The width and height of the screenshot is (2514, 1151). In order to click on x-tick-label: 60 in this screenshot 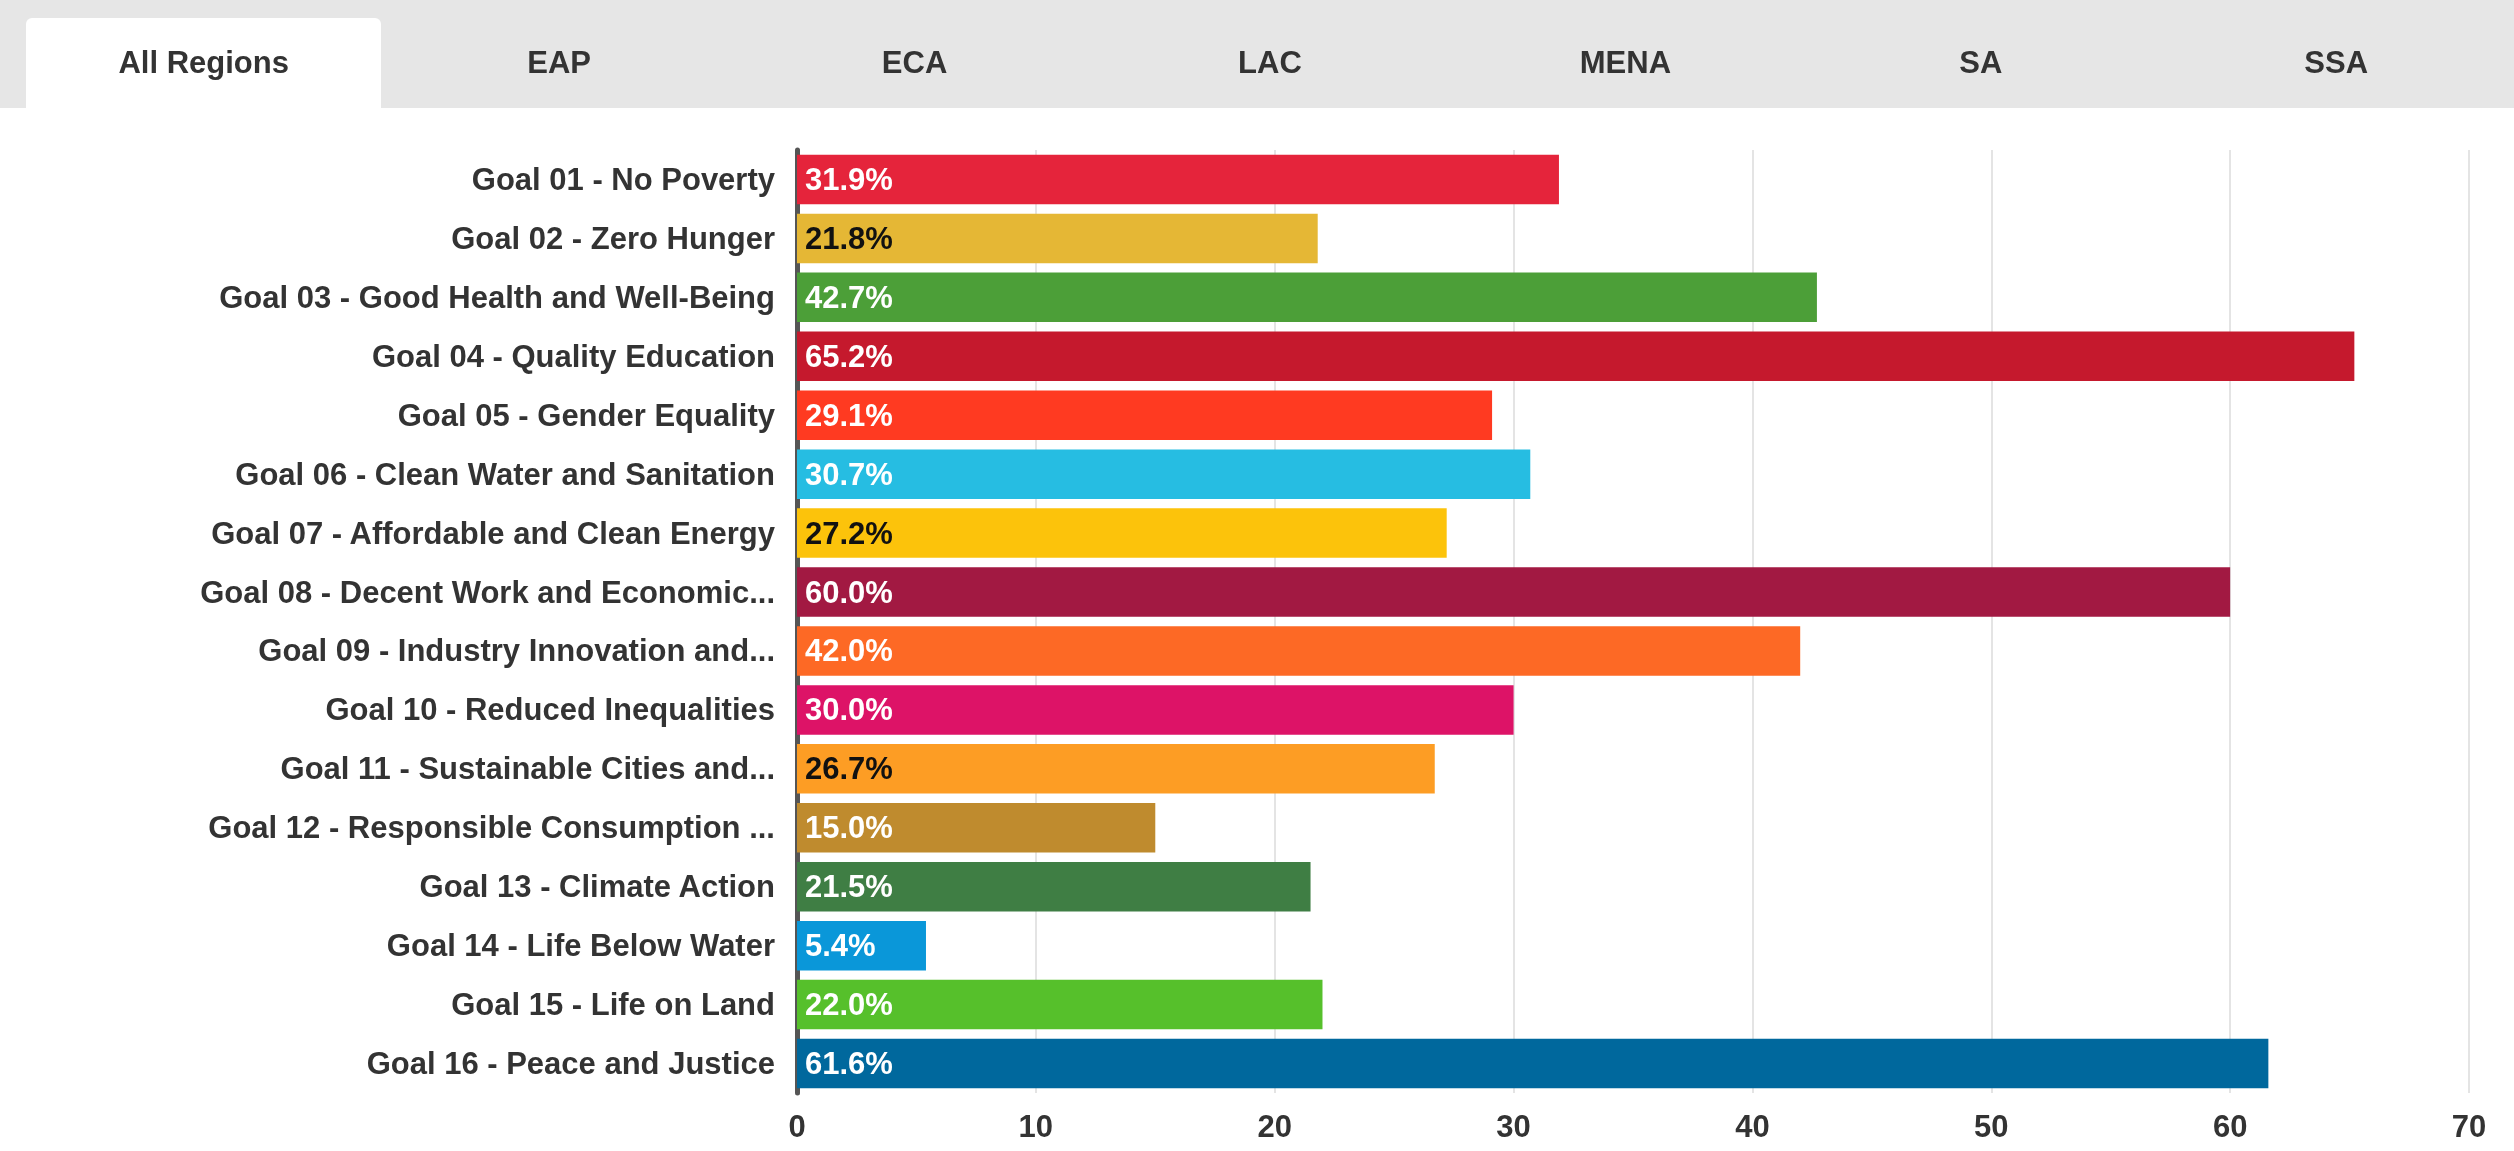, I will do `click(2230, 1126)`.